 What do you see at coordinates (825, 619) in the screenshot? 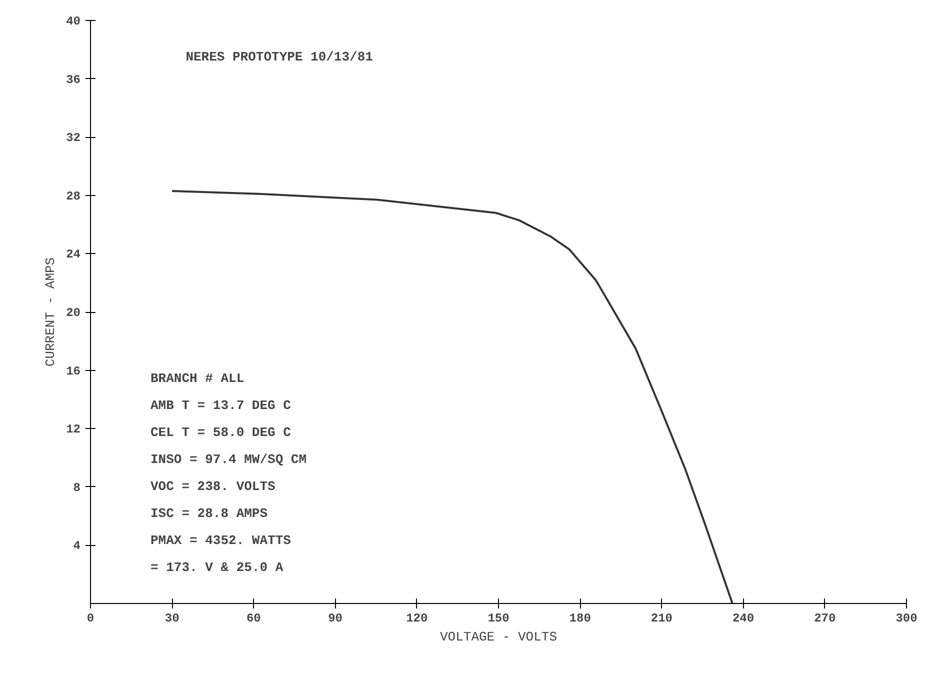
I see `x-tick-label: 270` at bounding box center [825, 619].